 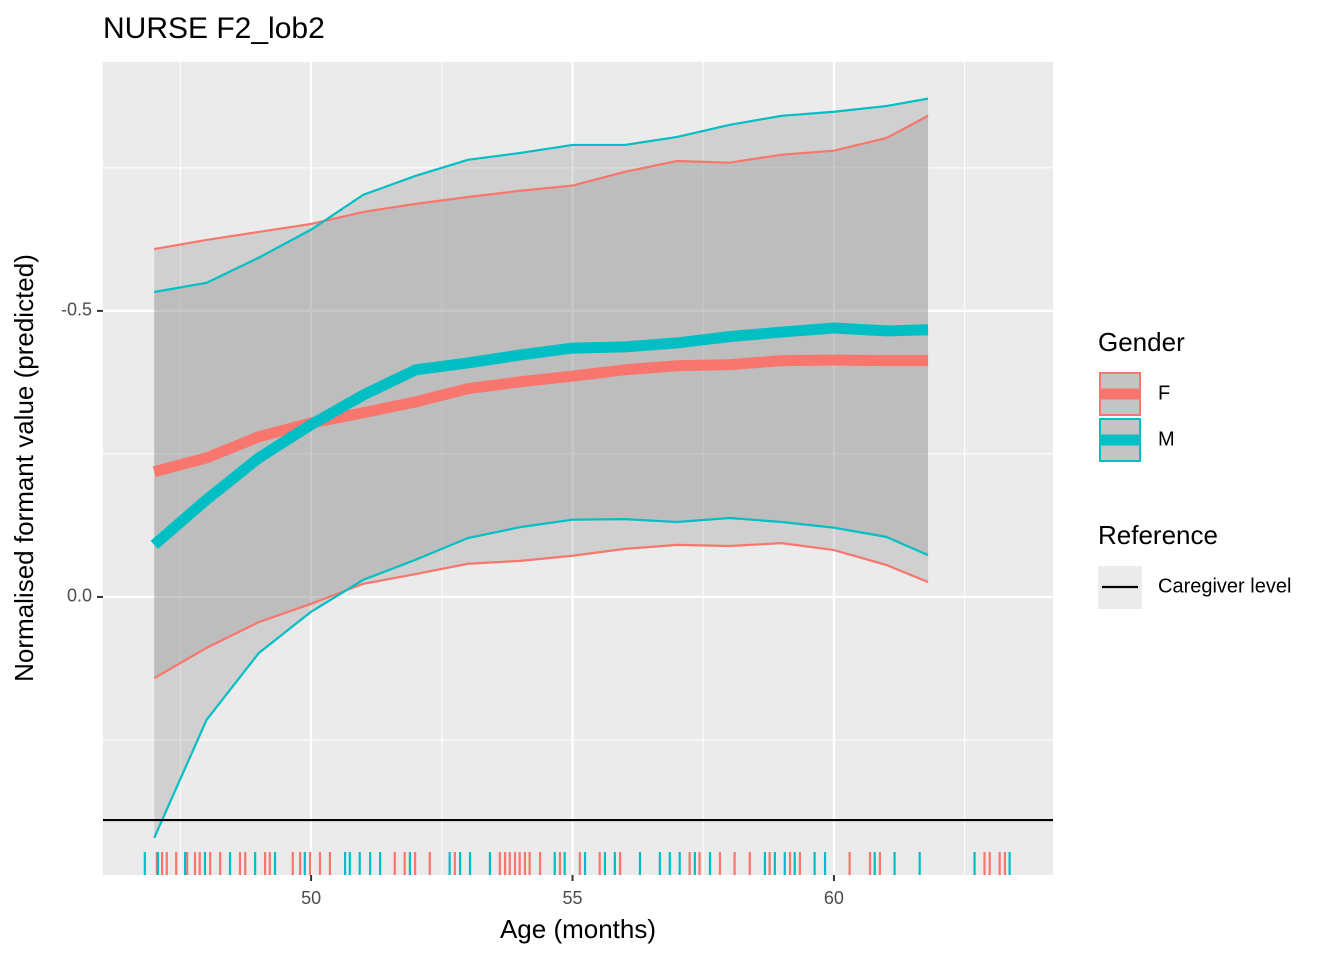 I want to click on legend-label: F, so click(x=1164, y=393).